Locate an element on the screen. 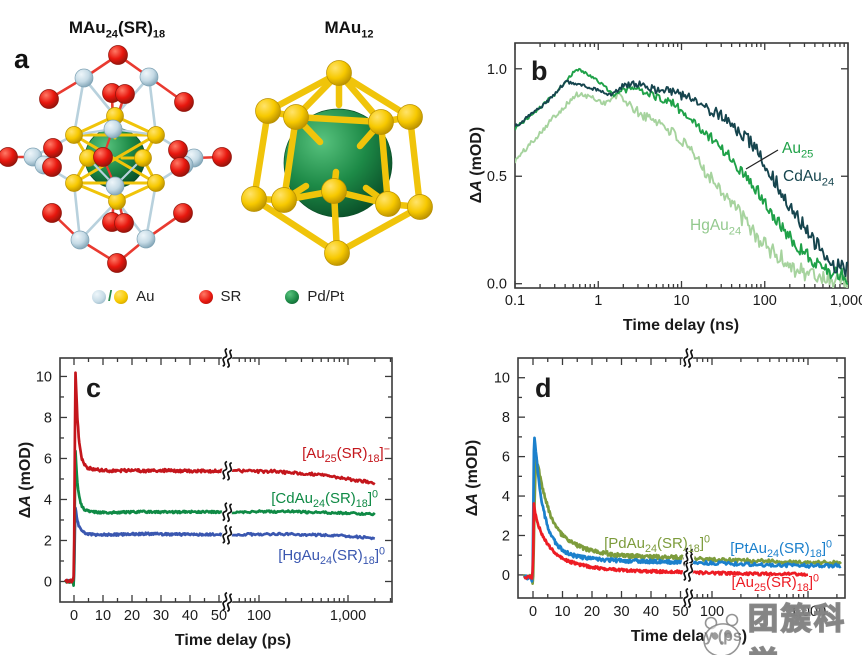 The height and width of the screenshot is (655, 862). series-au25sr-label: [Au25(SR)18]− is located at coordinates (346, 454).